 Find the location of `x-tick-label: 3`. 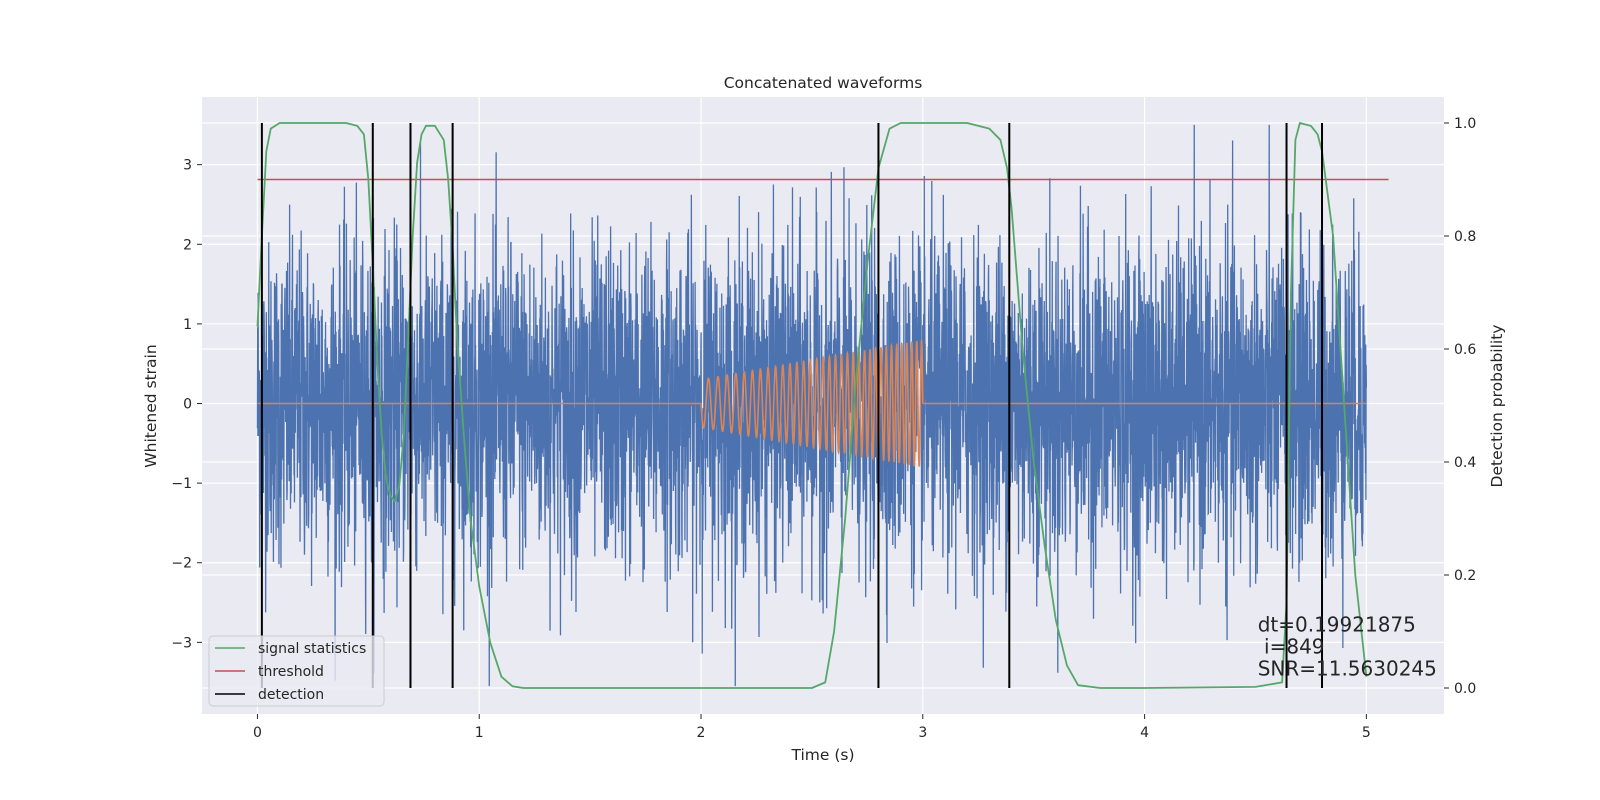

x-tick-label: 3 is located at coordinates (922, 733).